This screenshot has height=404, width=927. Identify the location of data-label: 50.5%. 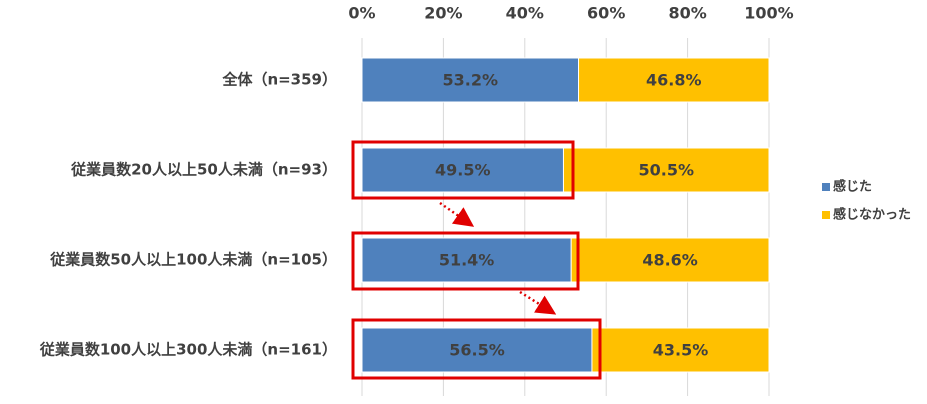
(666, 170).